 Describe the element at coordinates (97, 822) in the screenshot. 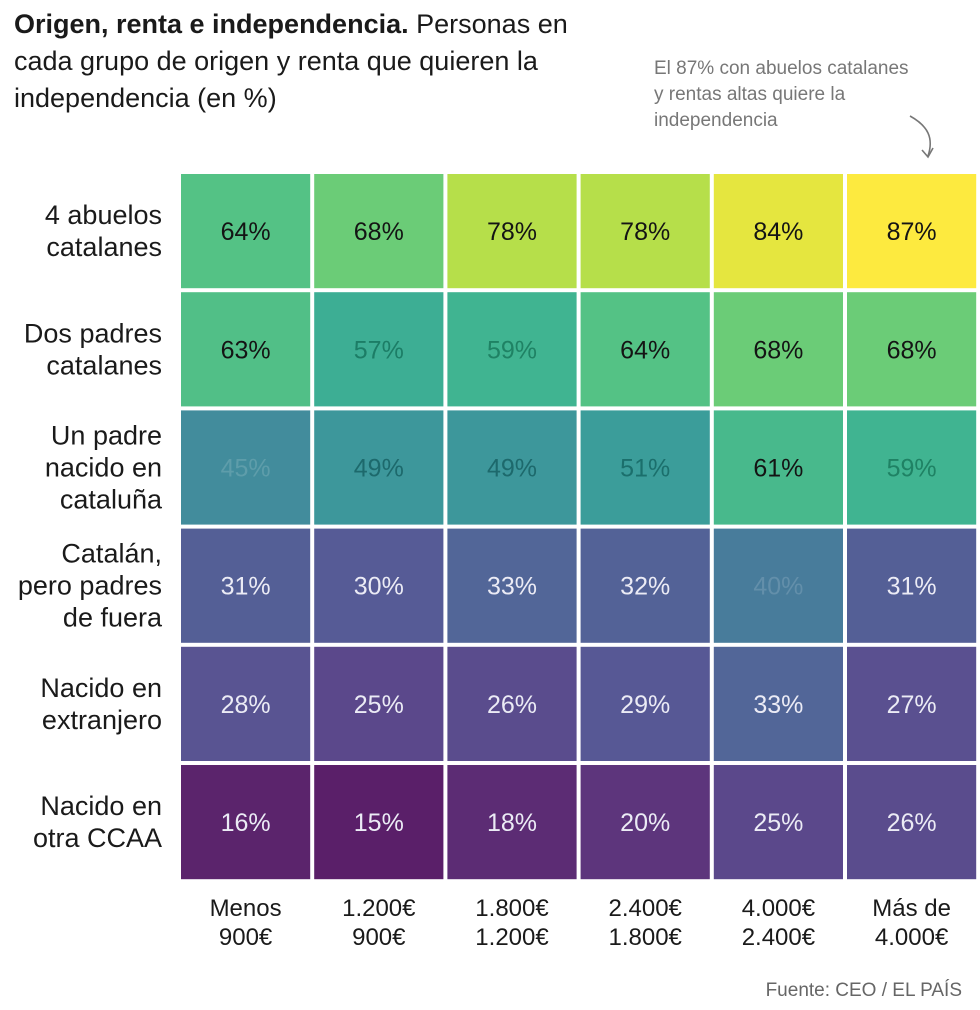

I see `row-label: Nacido en otra CCAA` at that location.